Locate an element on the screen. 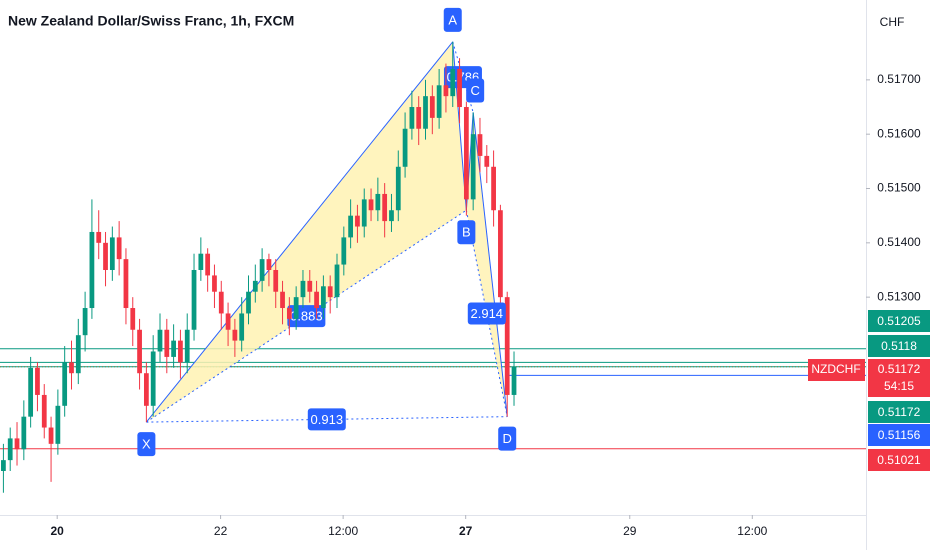 The image size is (932, 550). ratio-text: 2.914 is located at coordinates (487, 313).